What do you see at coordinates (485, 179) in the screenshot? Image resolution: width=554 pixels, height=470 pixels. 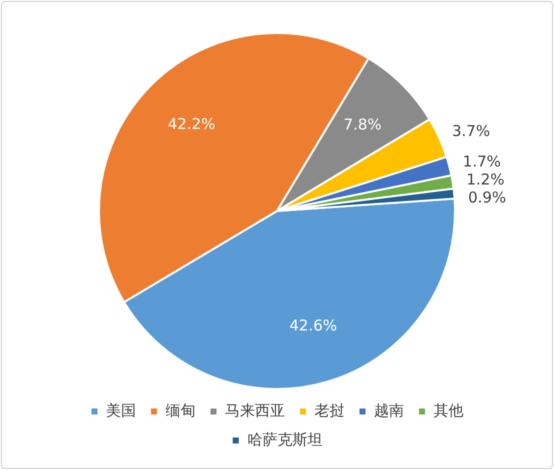 I see `data-label: 1.2%` at bounding box center [485, 179].